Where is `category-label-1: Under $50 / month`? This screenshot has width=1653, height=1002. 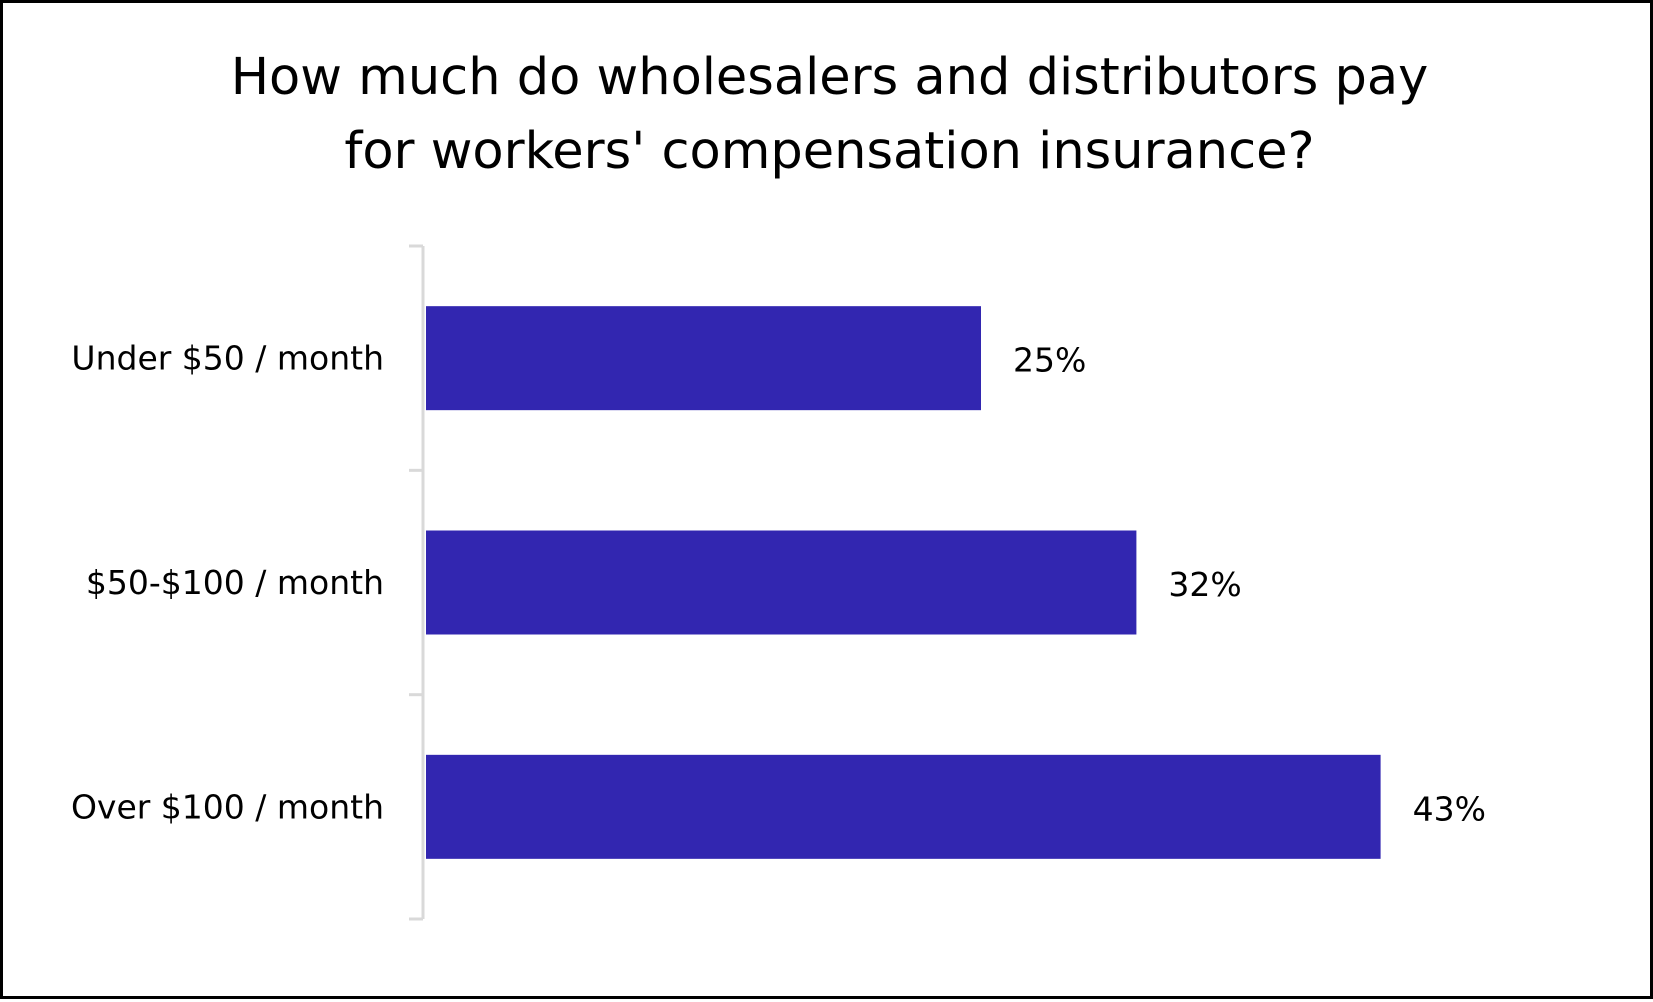 category-label-1: Under $50 / month is located at coordinates (227, 358).